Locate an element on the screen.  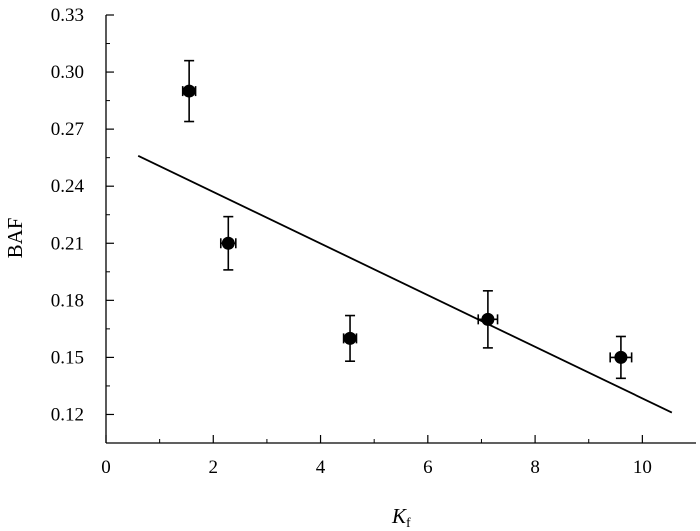
y-tick-label: 0.12 is located at coordinates (67, 414).